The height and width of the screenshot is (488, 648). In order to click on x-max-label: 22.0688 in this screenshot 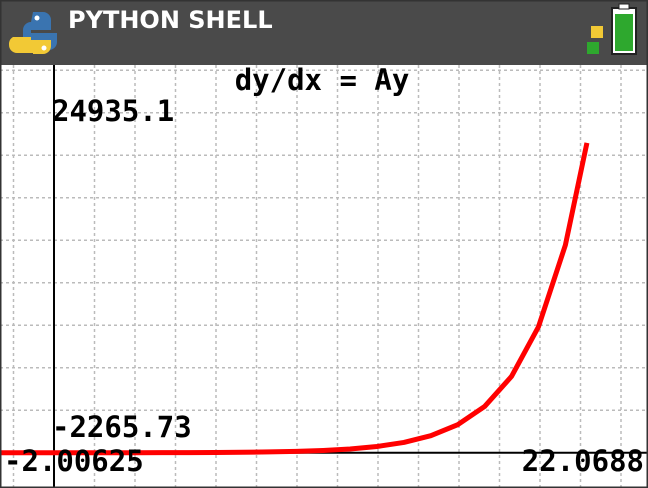, I will do `click(583, 461)`.